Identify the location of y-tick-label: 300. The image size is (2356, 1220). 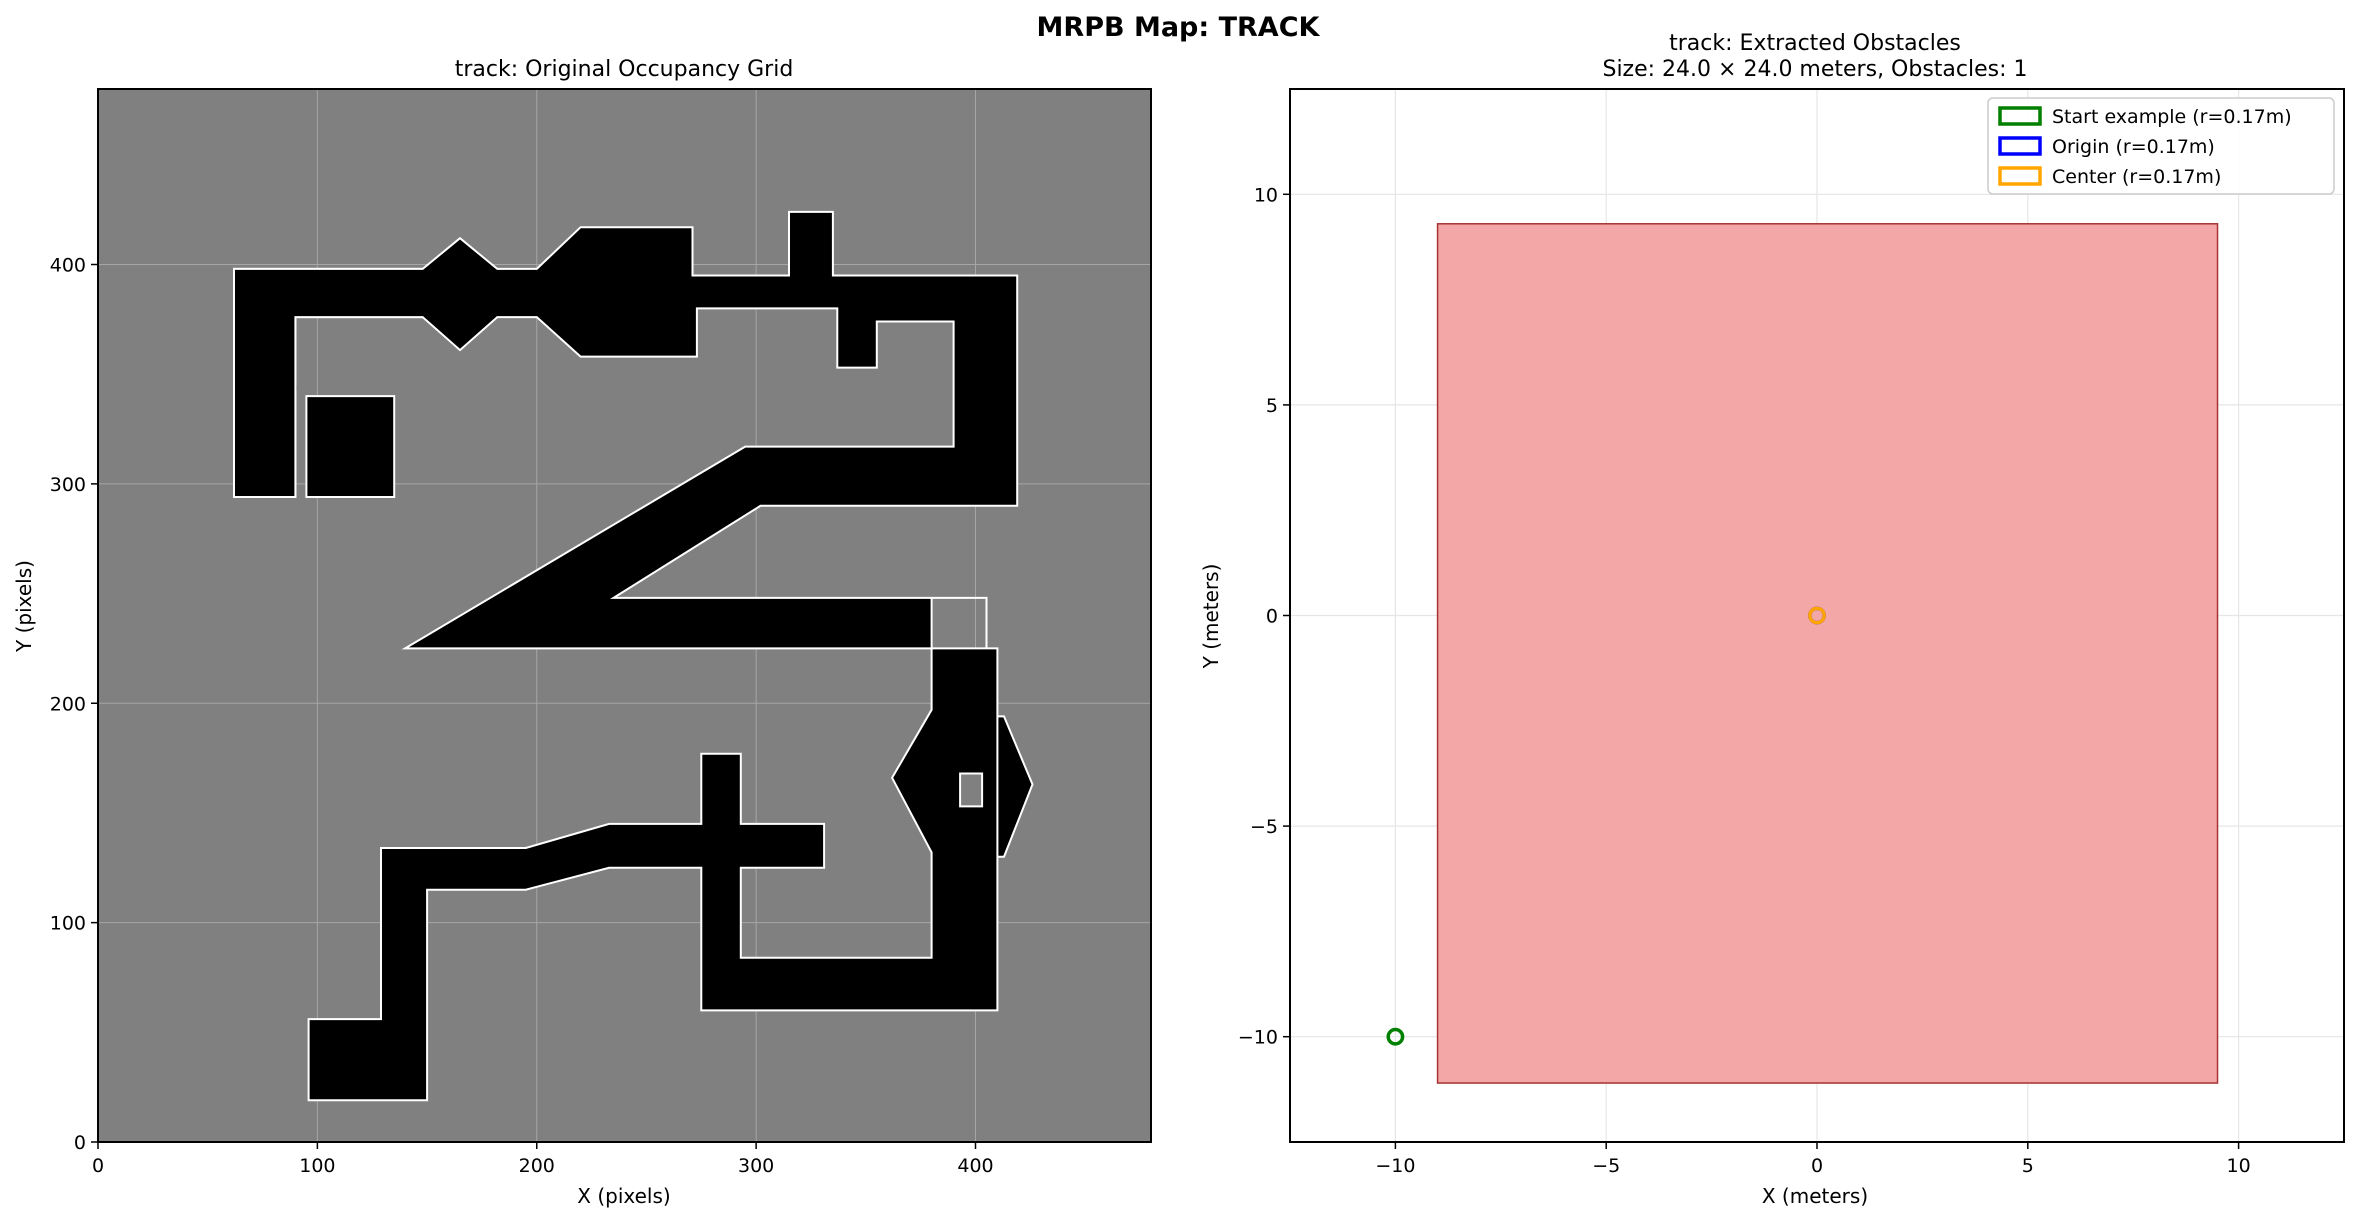
(68, 485).